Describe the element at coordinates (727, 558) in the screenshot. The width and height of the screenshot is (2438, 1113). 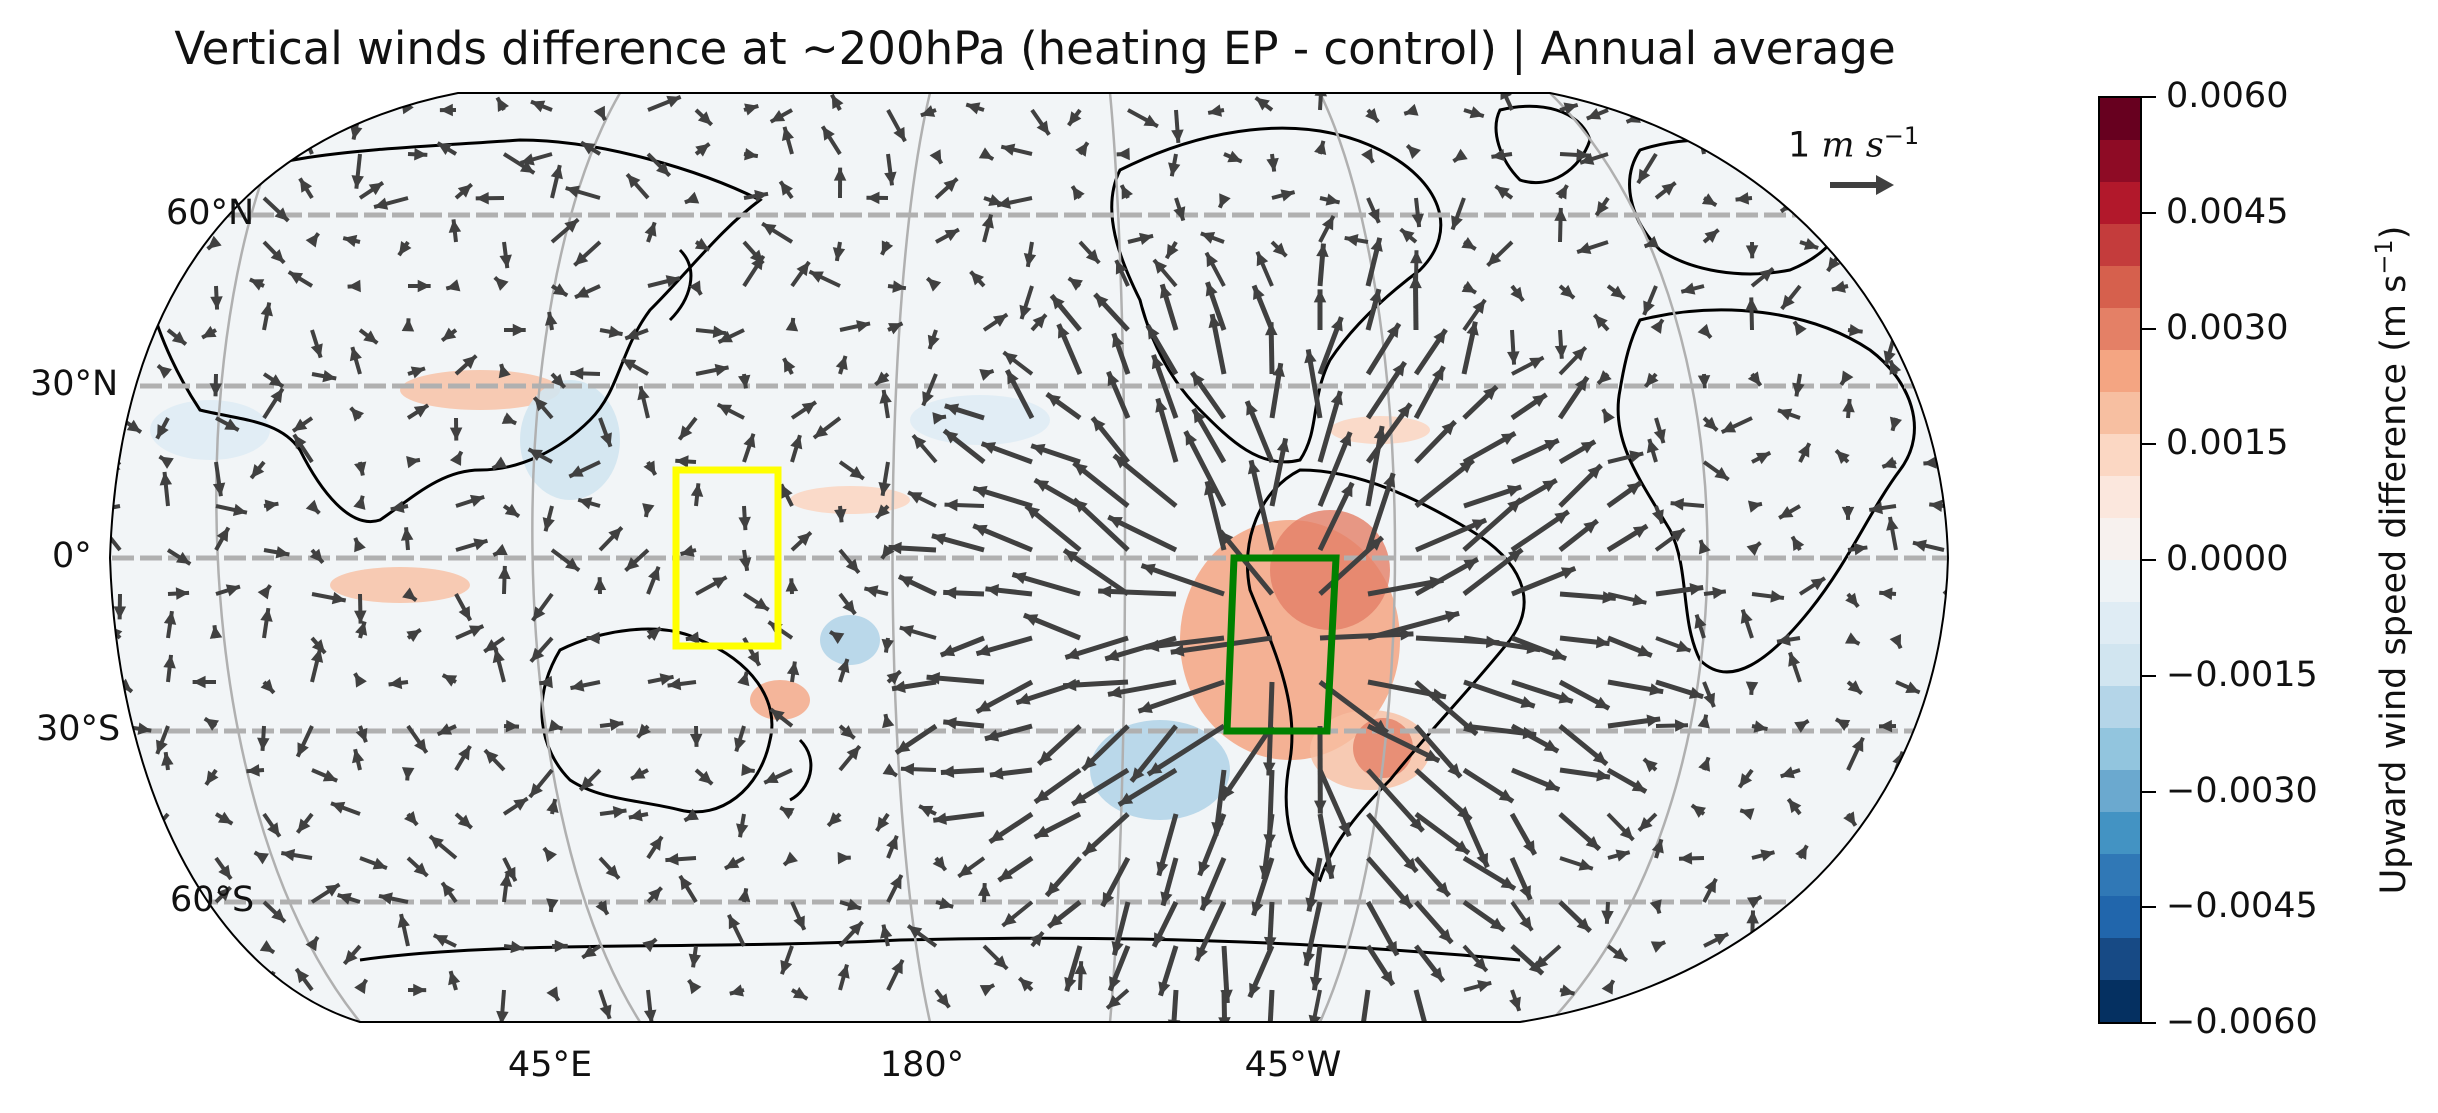
I see `yellow-box` at that location.